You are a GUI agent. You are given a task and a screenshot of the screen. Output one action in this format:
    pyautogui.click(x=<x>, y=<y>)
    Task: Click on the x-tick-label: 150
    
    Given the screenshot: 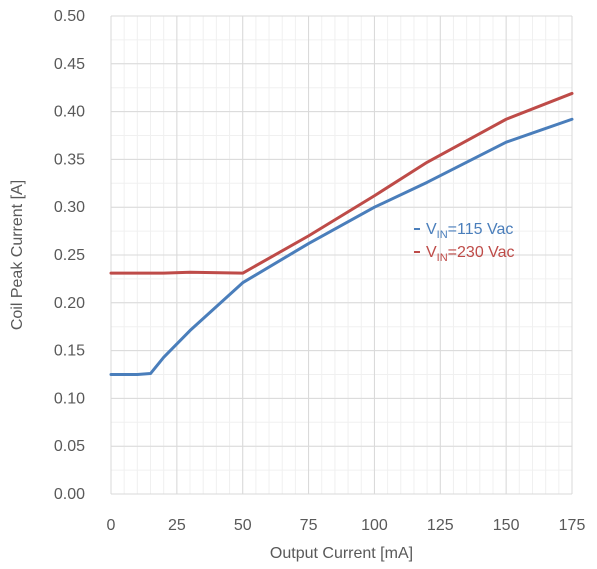 What is the action you would take?
    pyautogui.click(x=506, y=525)
    